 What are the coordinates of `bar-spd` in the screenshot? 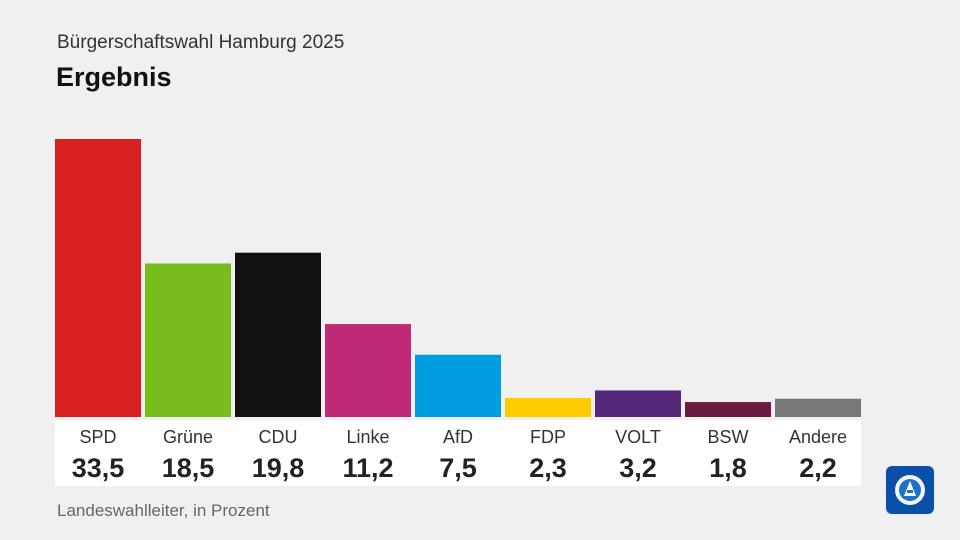 It's located at (98, 278).